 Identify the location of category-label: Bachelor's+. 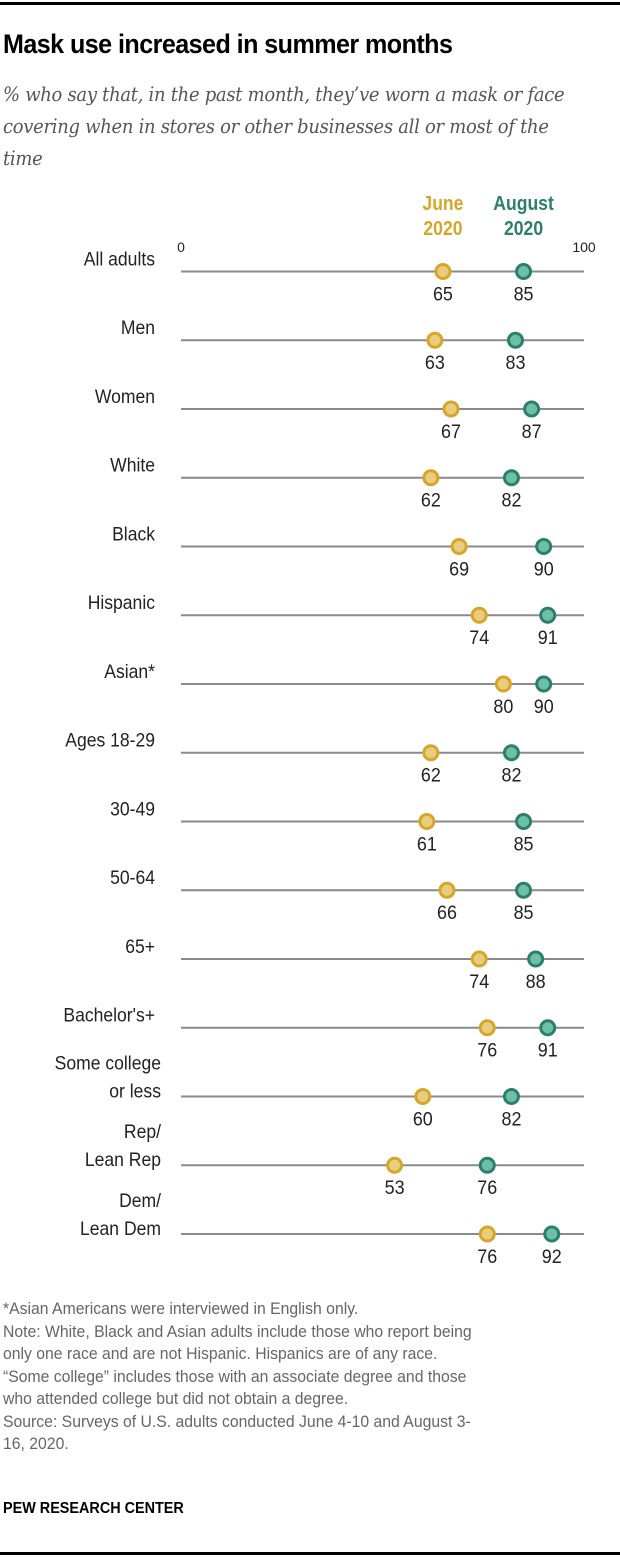
(109, 1015).